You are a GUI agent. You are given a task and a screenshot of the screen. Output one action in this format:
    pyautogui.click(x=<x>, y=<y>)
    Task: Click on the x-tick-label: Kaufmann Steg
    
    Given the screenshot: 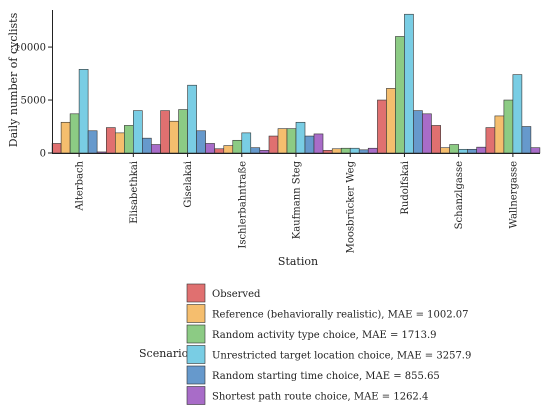 What is the action you would take?
    pyautogui.click(x=297, y=199)
    